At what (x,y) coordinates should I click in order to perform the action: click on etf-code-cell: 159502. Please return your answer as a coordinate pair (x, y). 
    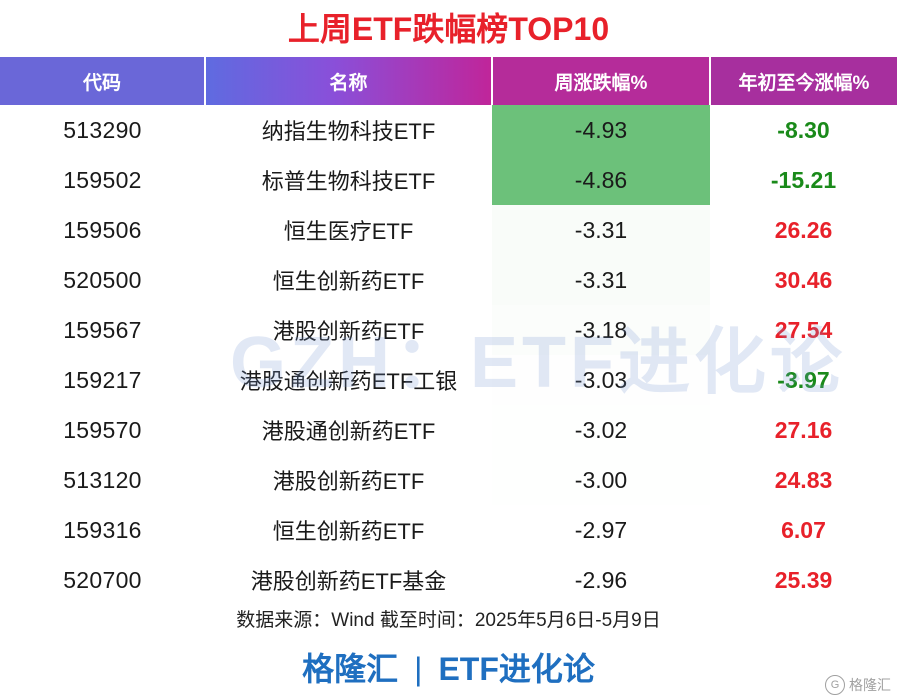
    Looking at the image, I should click on (102, 179).